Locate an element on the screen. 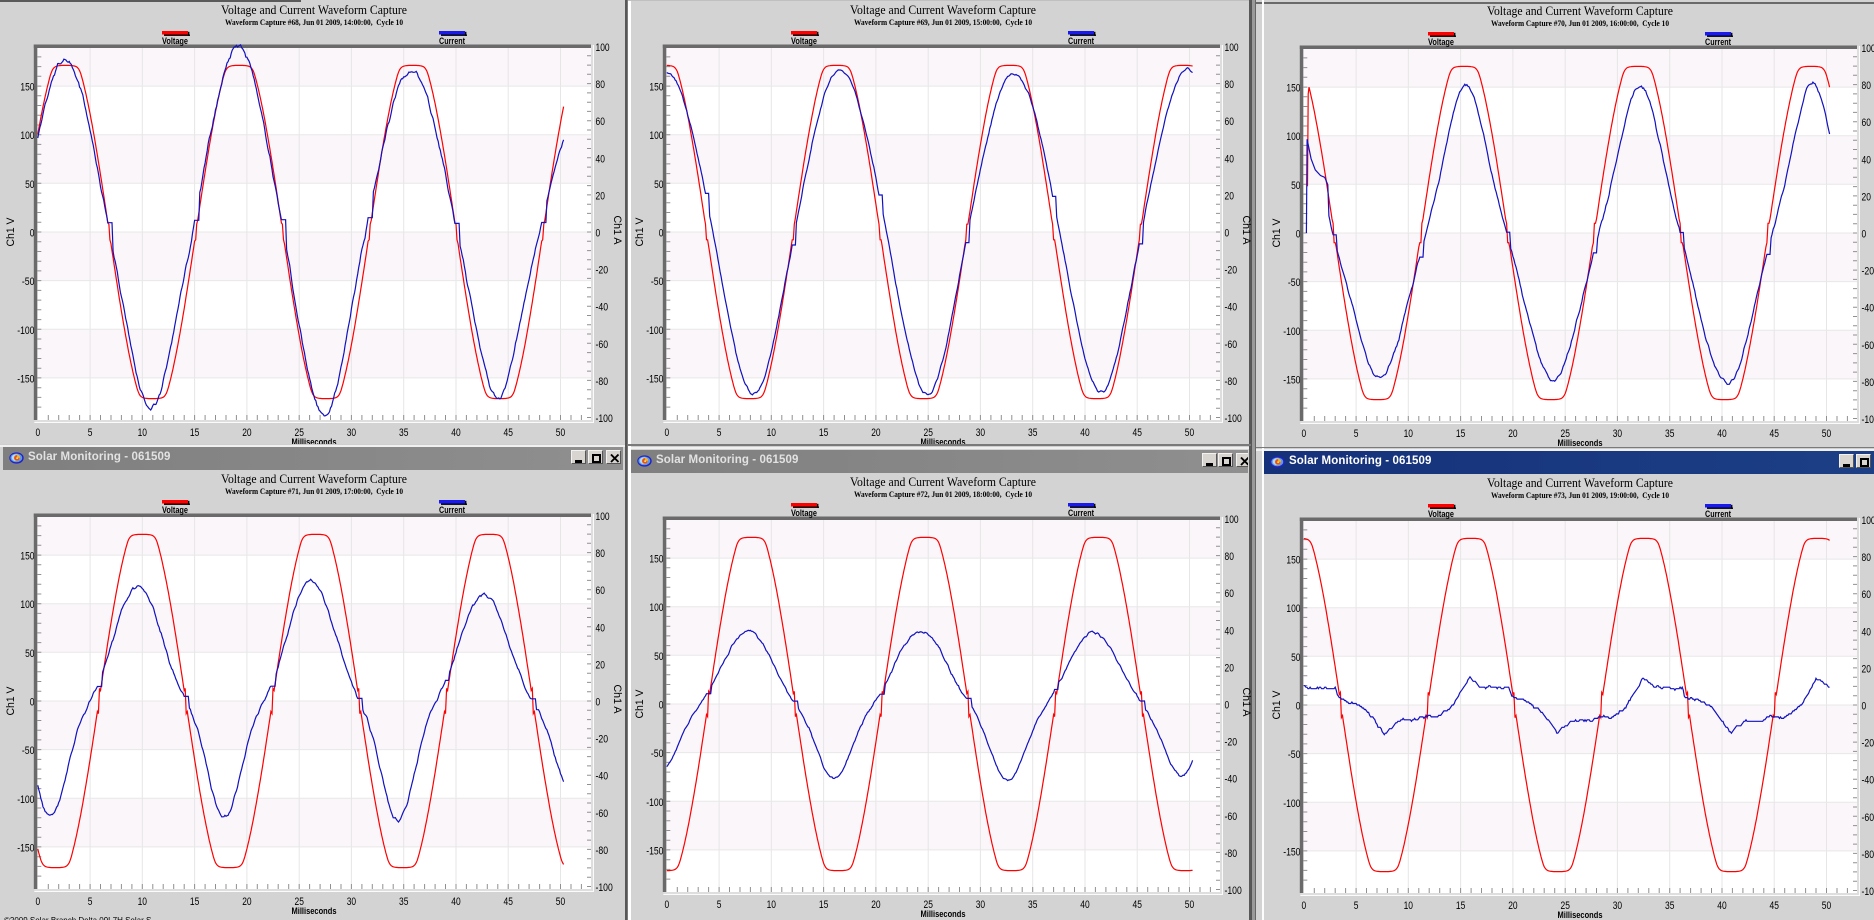  svg-text: -40 is located at coordinates (602, 777).